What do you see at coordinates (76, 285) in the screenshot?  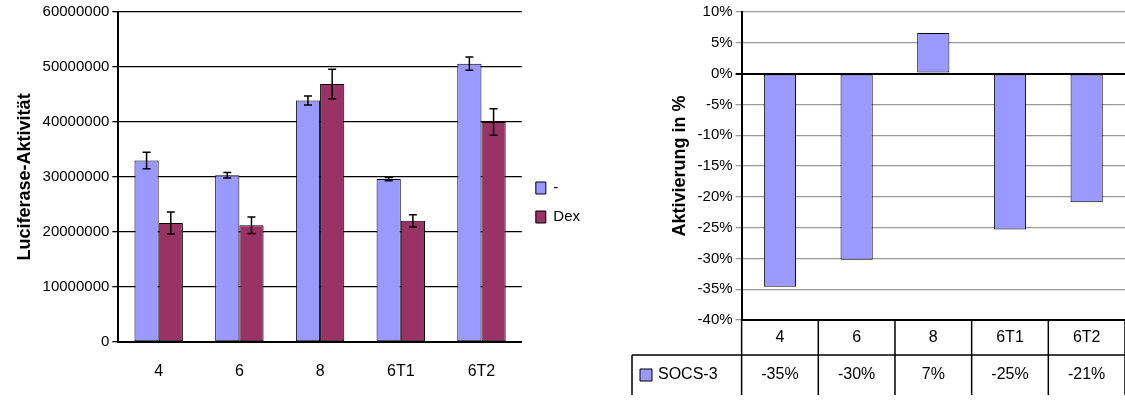 I see `y-tick-label: 10000000` at bounding box center [76, 285].